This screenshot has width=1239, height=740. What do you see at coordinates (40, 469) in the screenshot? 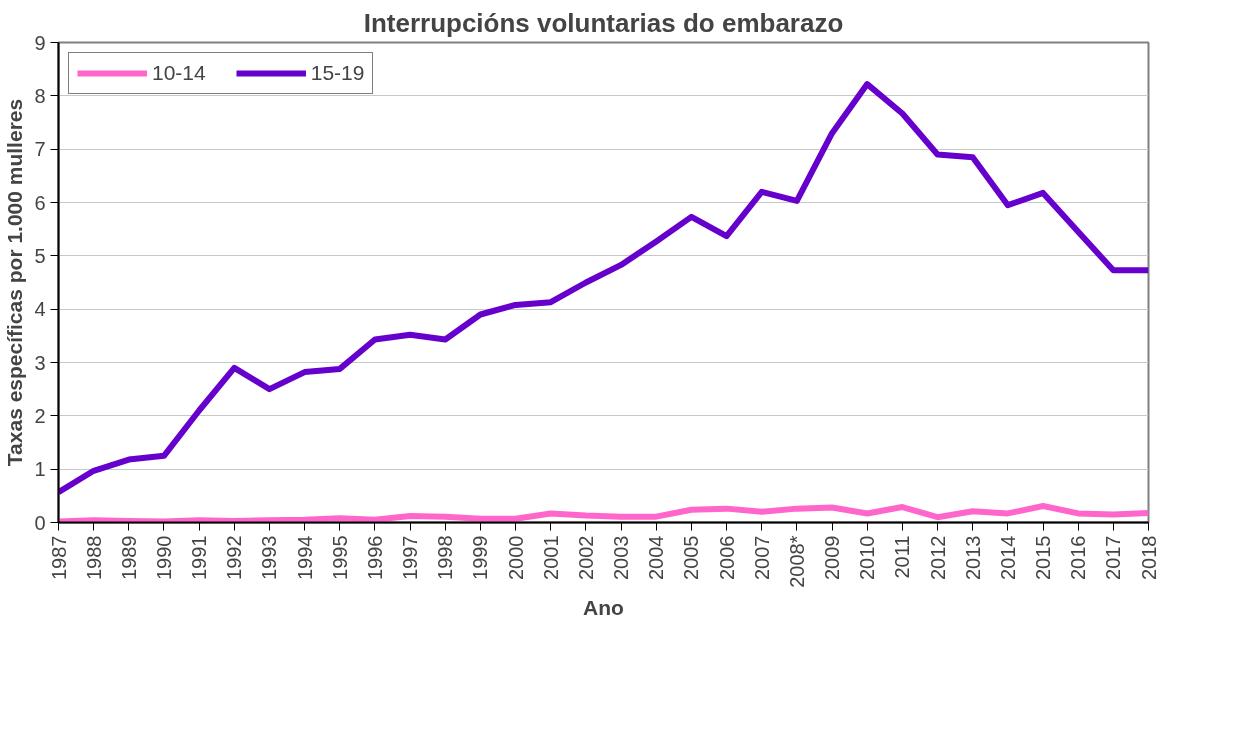
I see `y-tick-label: 1` at bounding box center [40, 469].